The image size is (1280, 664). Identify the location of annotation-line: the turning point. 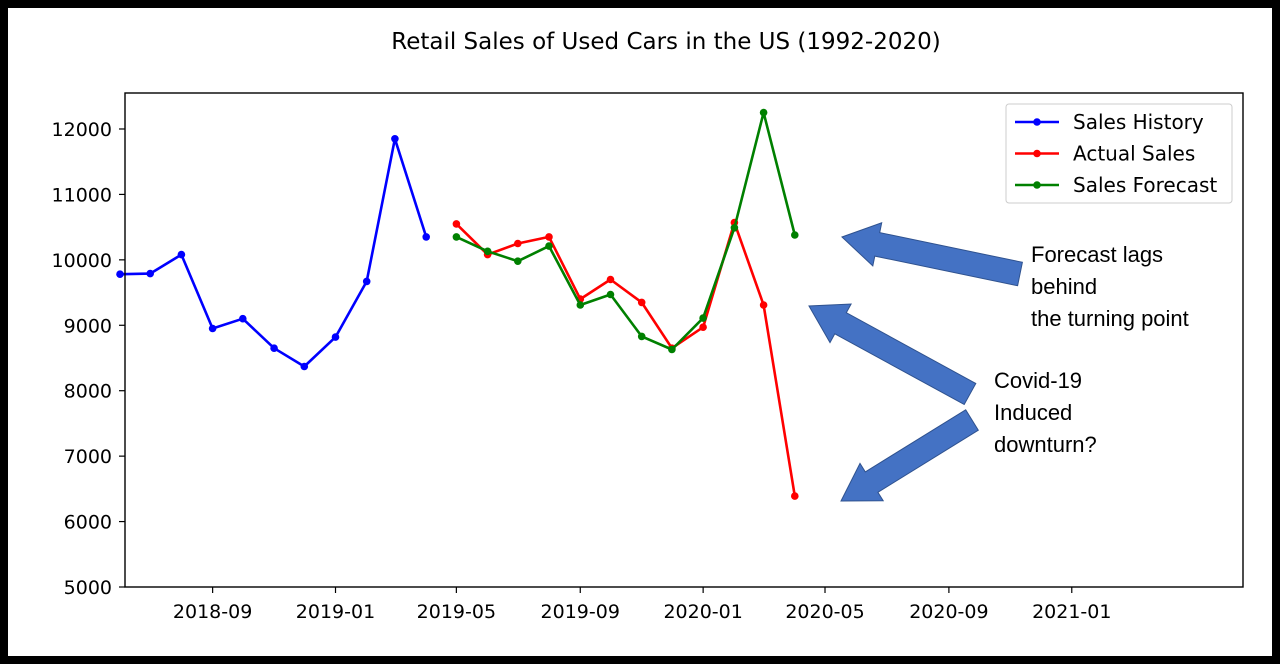
(1110, 318).